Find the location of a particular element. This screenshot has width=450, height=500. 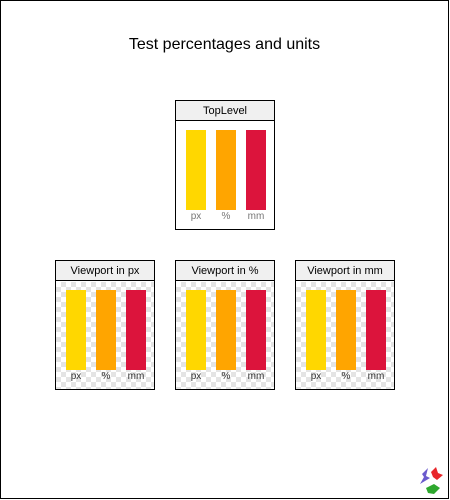

panel-toplevel: TopLevel px % mm is located at coordinates (225, 165).